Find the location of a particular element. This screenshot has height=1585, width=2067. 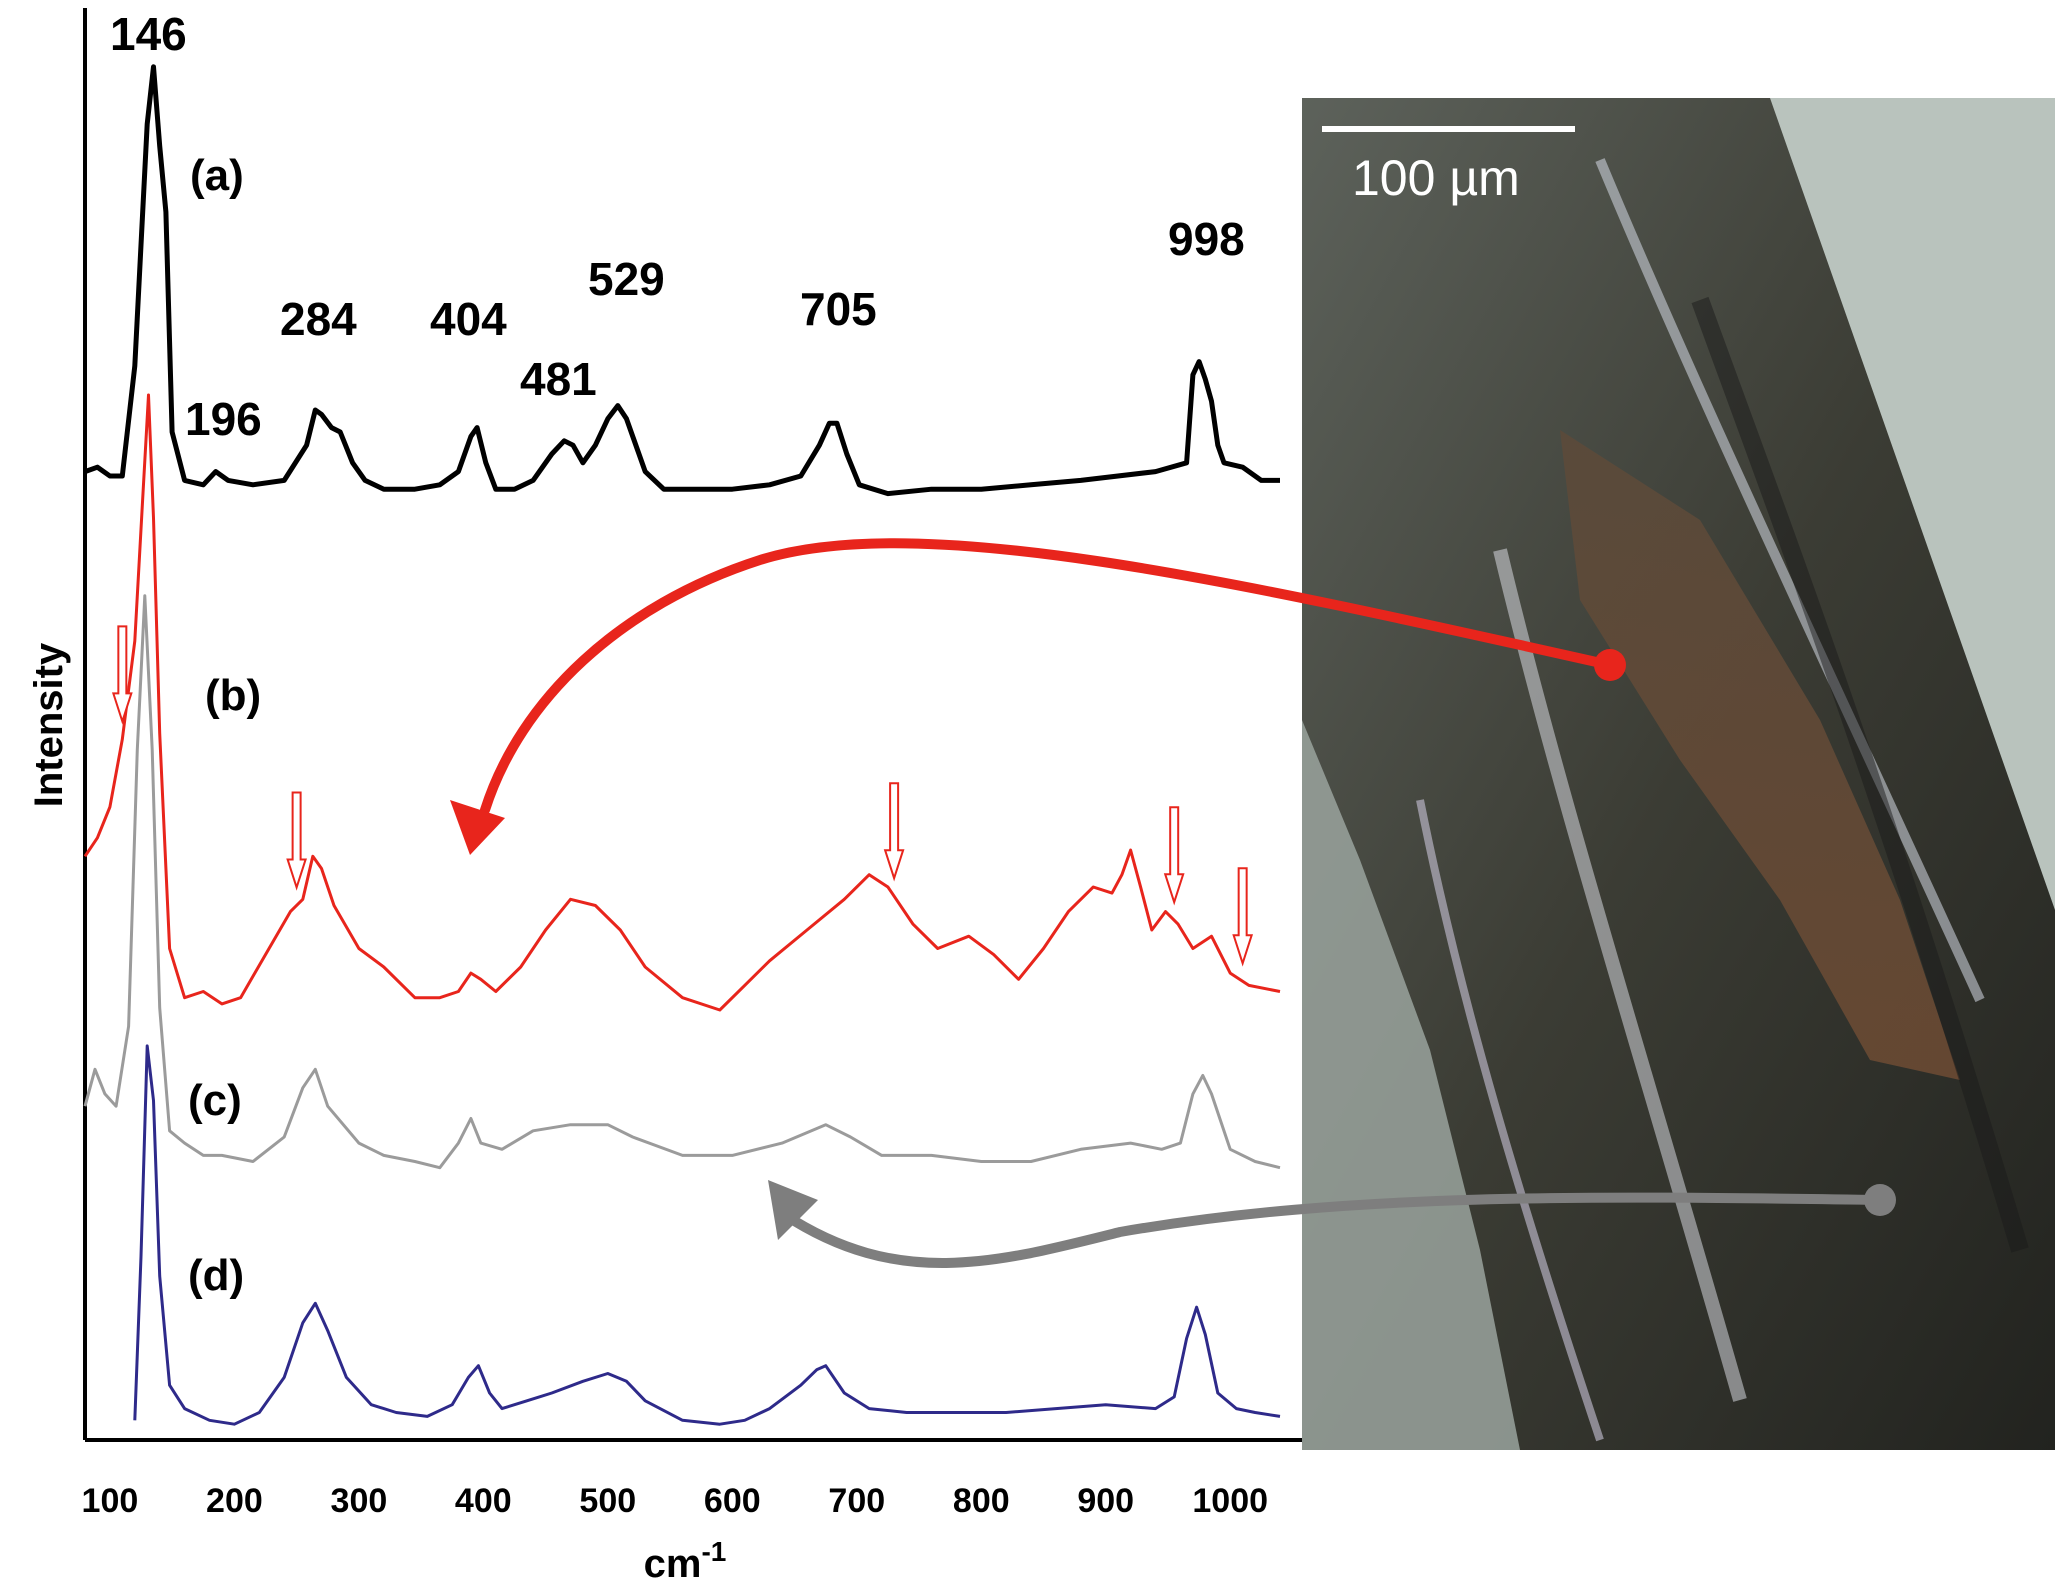

arrow-markers is located at coordinates (682, 796).